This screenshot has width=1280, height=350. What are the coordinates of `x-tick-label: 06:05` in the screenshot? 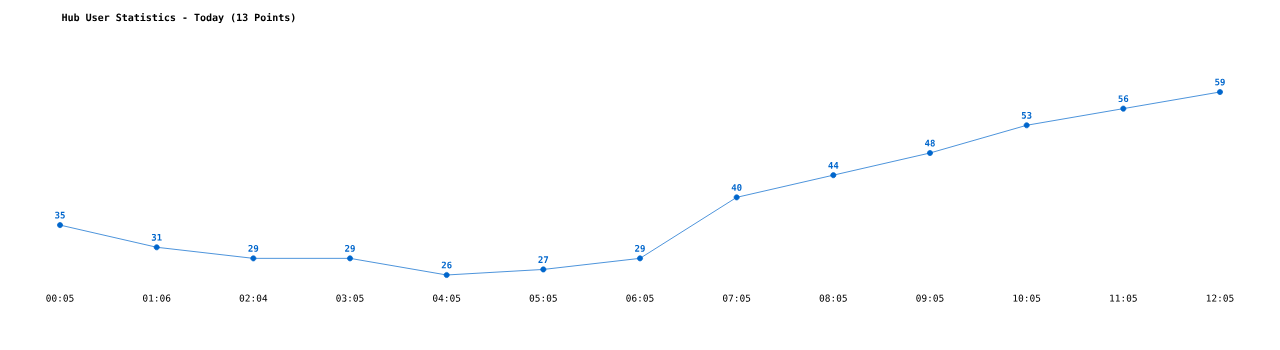 It's located at (640, 298).